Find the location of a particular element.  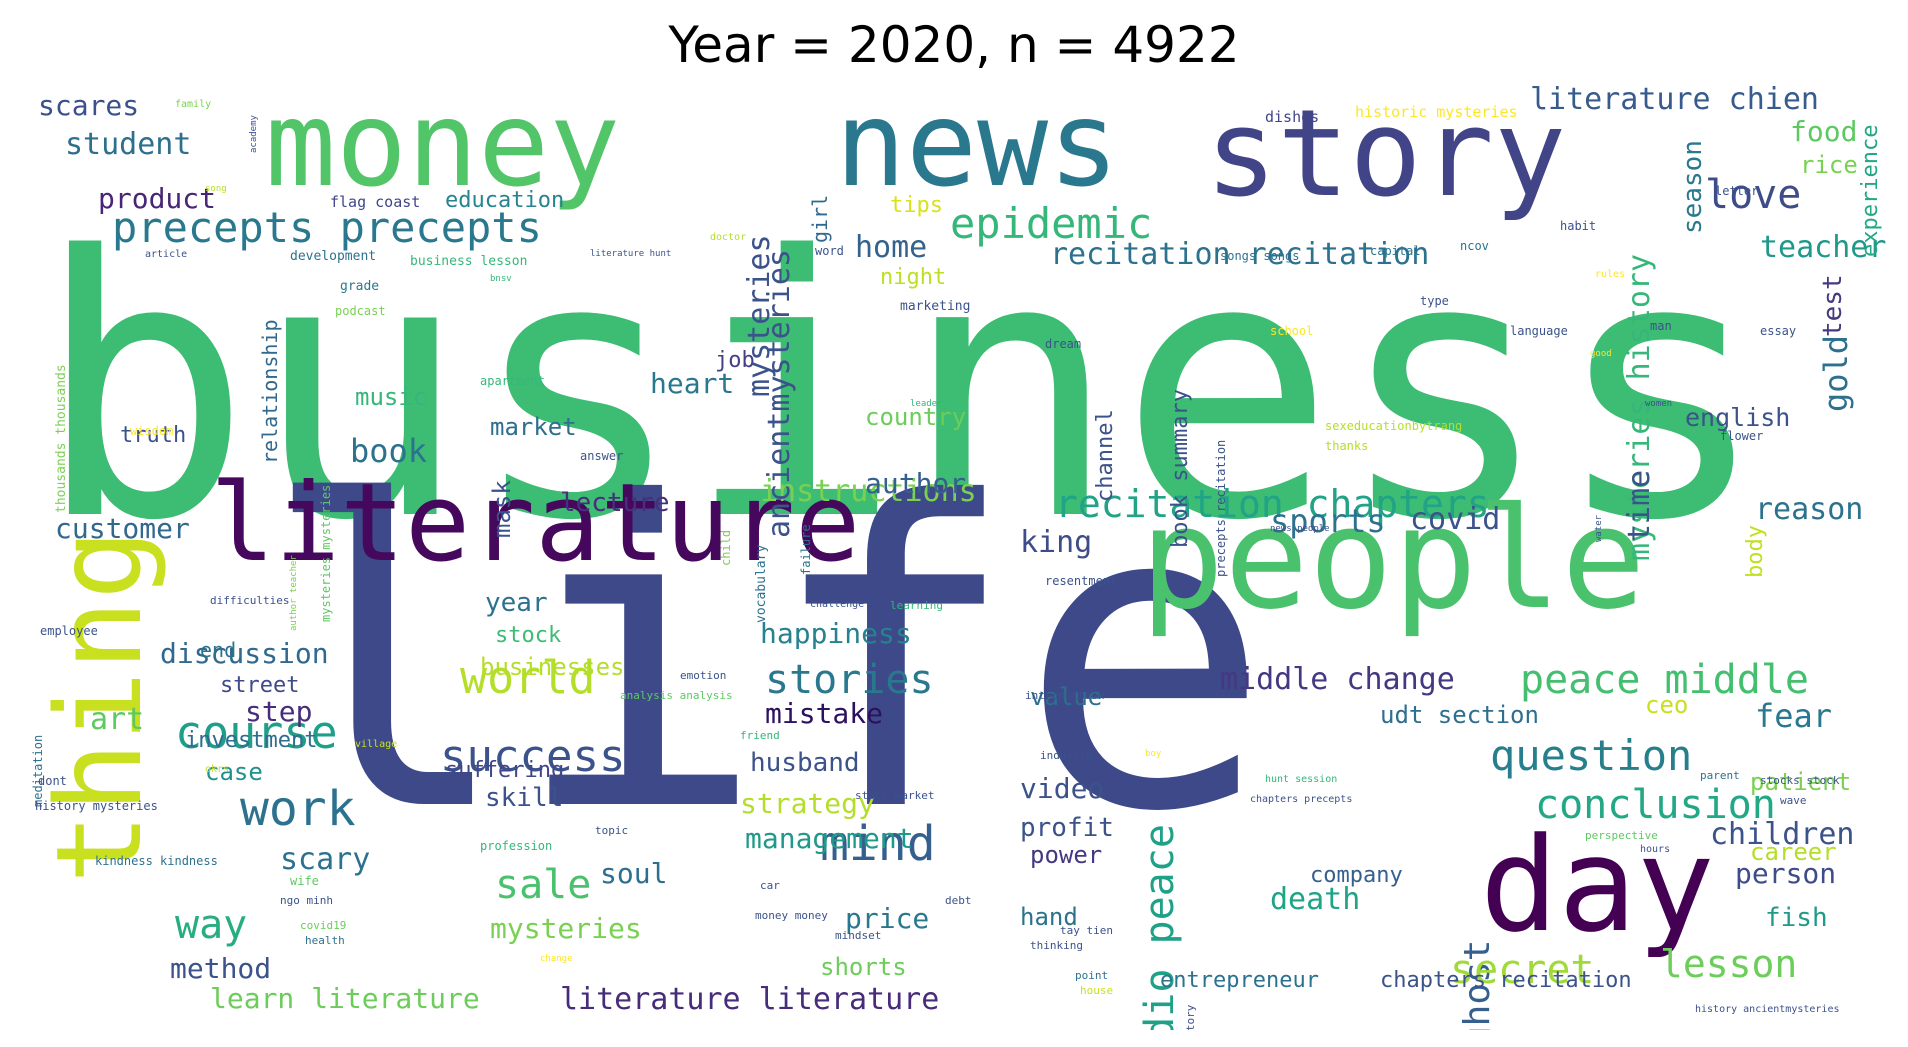

word-cloud-term: instructions is located at coordinates (868, 491).